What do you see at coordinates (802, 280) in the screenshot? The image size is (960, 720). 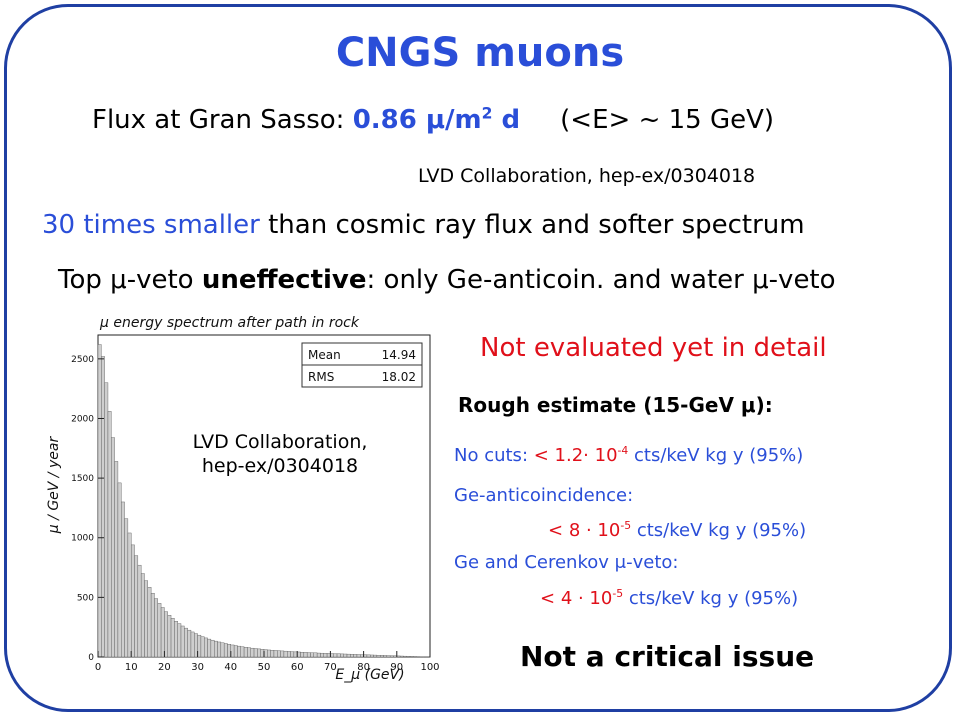 I see `veto-post: -veto` at bounding box center [802, 280].